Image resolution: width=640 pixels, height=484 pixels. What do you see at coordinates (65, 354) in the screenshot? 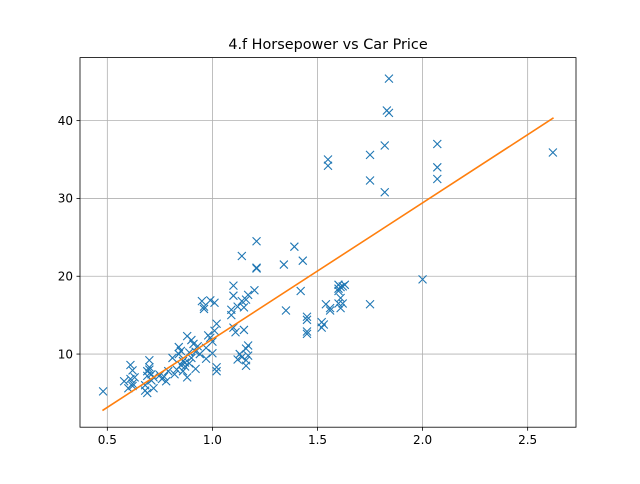
I see `y-tick-label: 10` at bounding box center [65, 354].